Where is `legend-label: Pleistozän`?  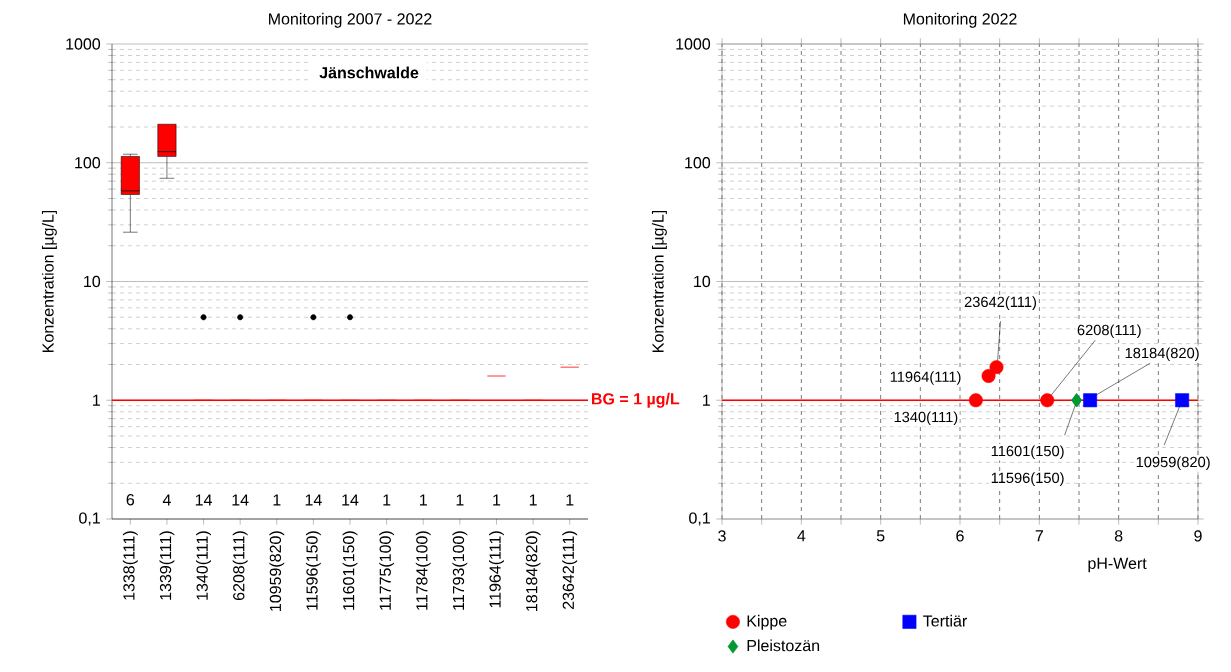
legend-label: Pleistozän is located at coordinates (783, 645).